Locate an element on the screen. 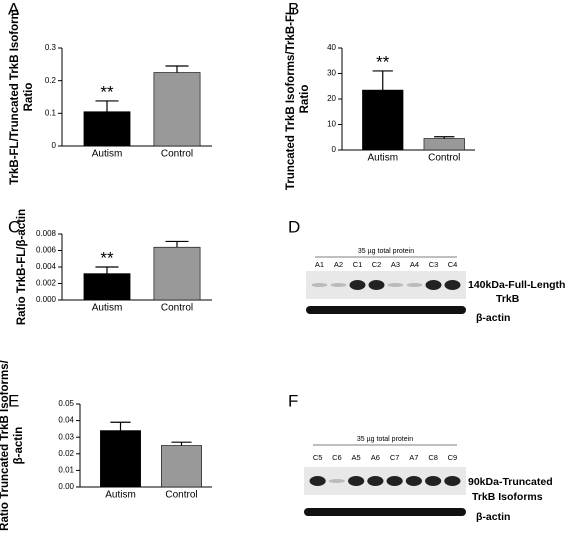 The image size is (567, 552). lane-label: A1 is located at coordinates (319, 264).